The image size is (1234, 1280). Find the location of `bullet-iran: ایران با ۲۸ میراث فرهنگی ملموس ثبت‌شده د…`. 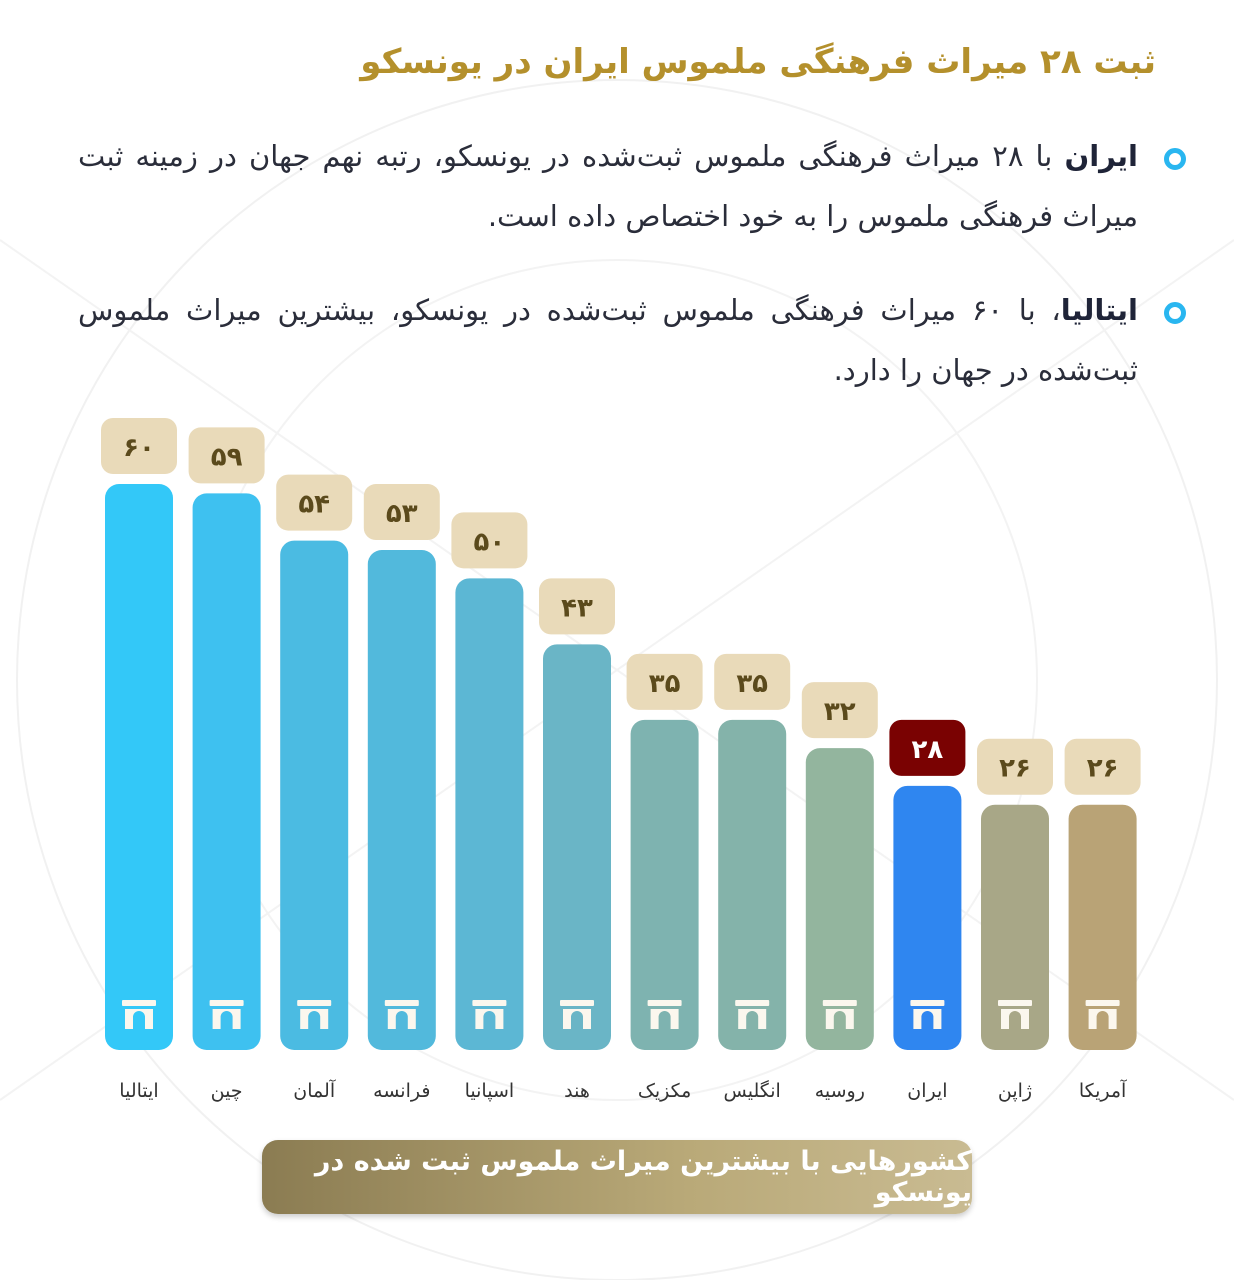

bullet-iran: ایران با ۲۸ میراث فرهنگی ملموس ثبت‌شده د… is located at coordinates (632, 186).